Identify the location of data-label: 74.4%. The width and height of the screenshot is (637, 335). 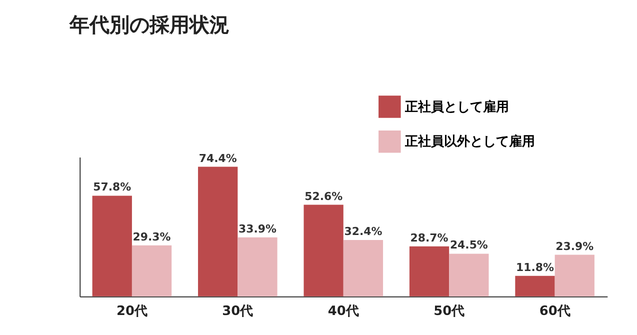
(217, 158).